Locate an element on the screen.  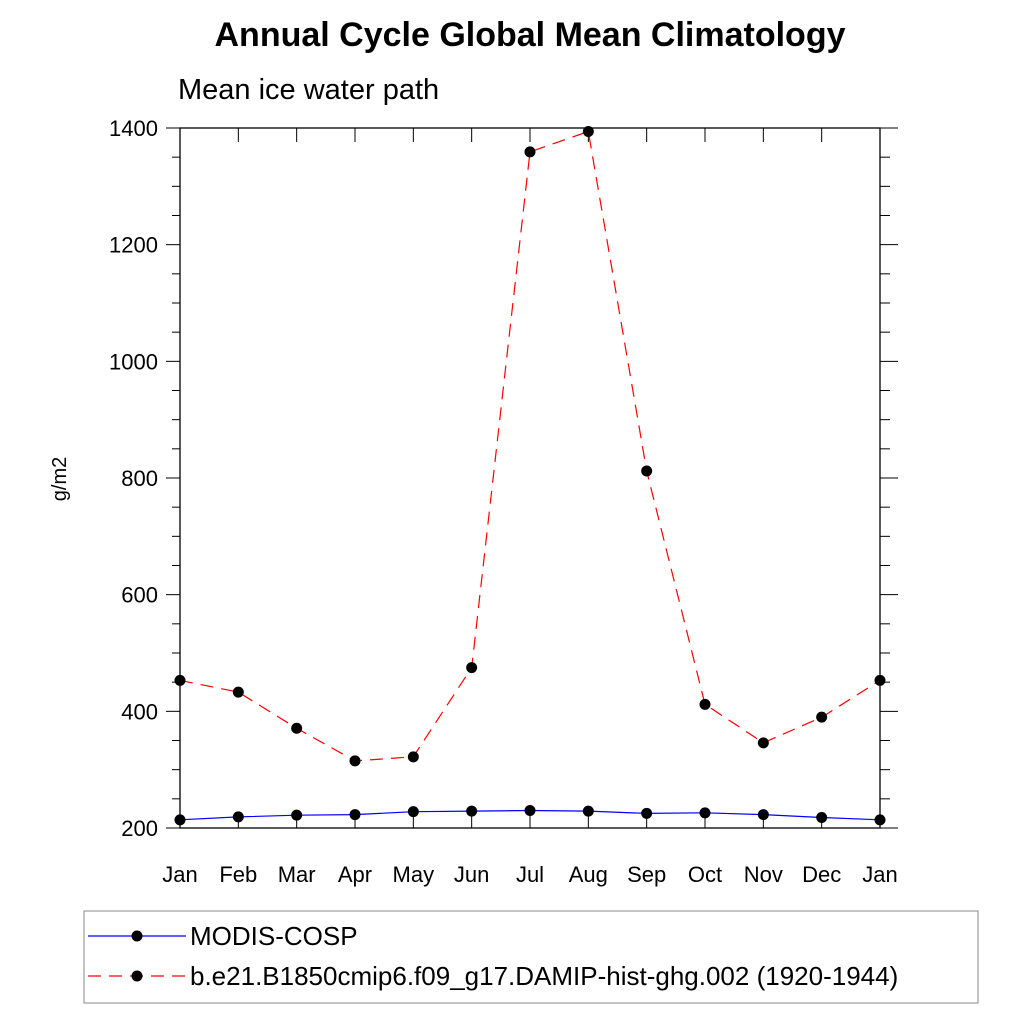
y-tick-label: 1000 is located at coordinates (133, 361).